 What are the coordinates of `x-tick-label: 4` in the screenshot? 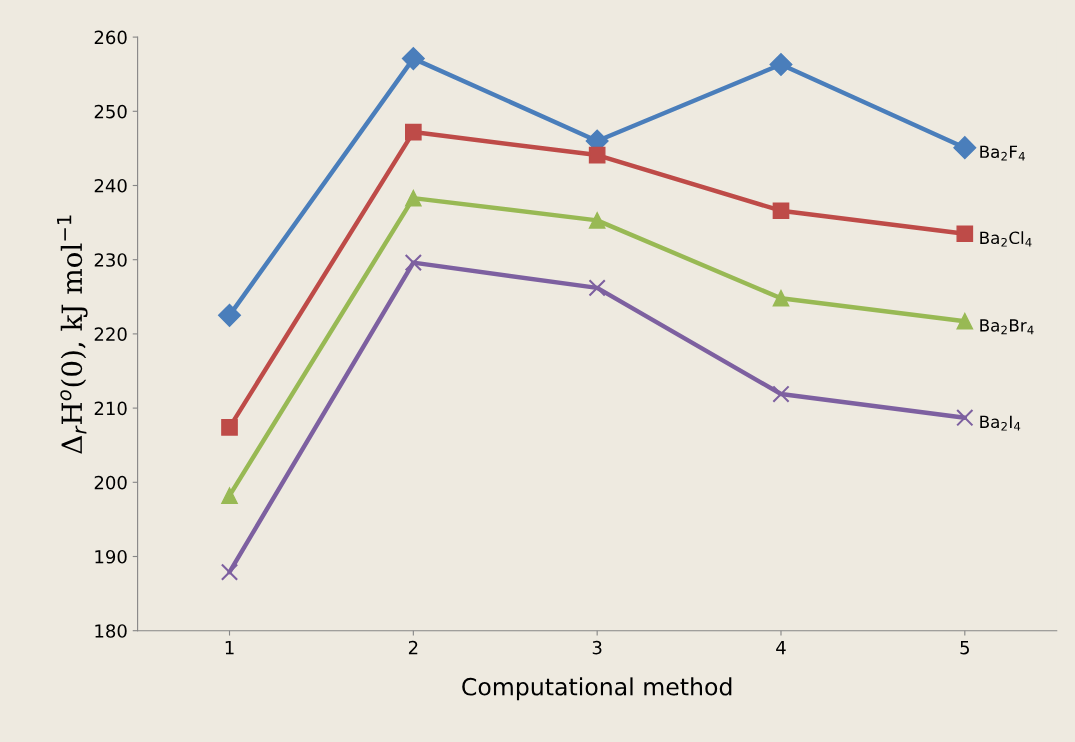 It's located at (781, 647).